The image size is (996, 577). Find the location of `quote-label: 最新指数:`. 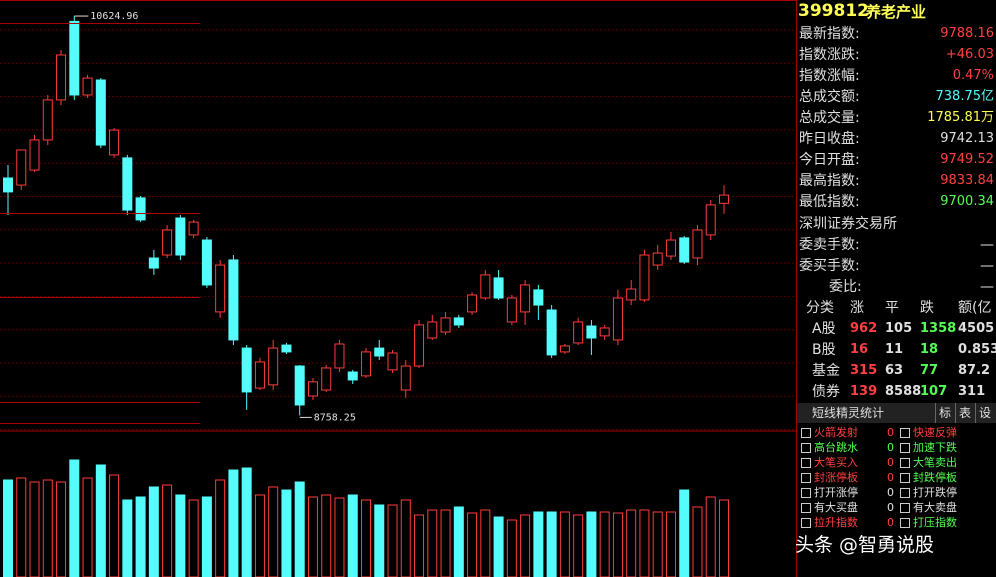

quote-label: 最新指数: is located at coordinates (829, 34).